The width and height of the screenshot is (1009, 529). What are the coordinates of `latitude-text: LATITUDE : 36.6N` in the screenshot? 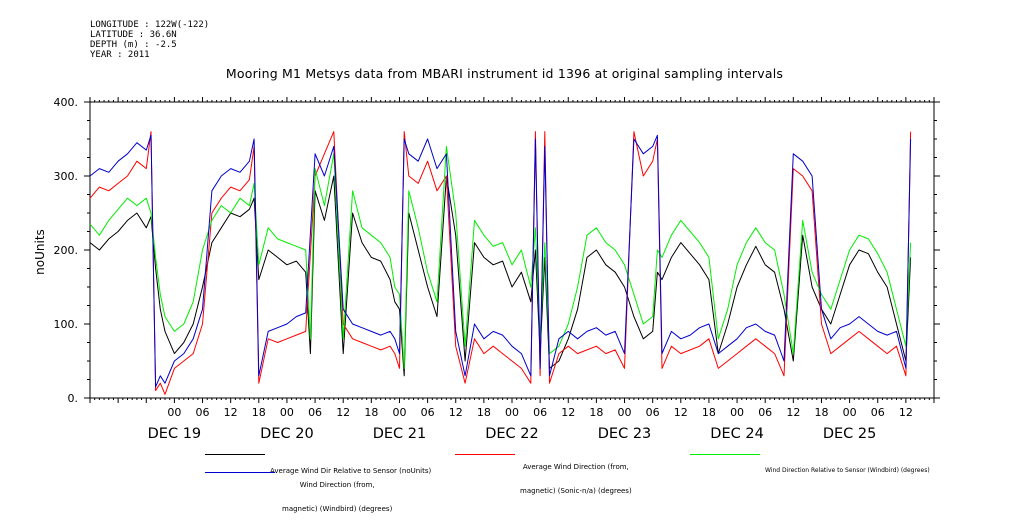 It's located at (133, 35).